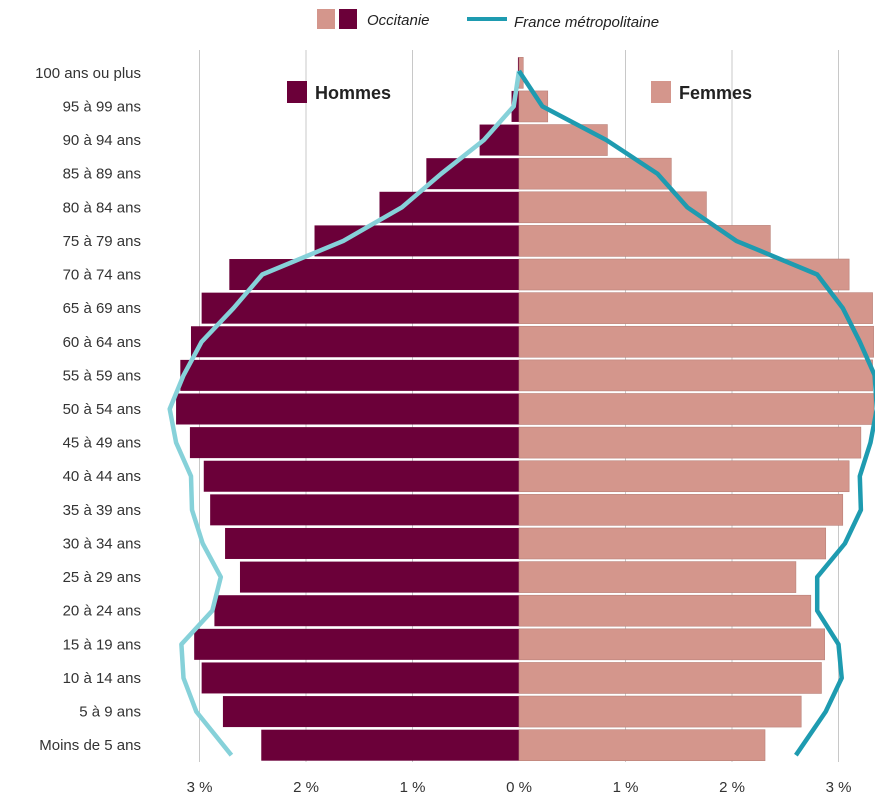 The width and height of the screenshot is (875, 805). What do you see at coordinates (102, 443) in the screenshot?
I see `age-label-11: 45 à 49 ans` at bounding box center [102, 443].